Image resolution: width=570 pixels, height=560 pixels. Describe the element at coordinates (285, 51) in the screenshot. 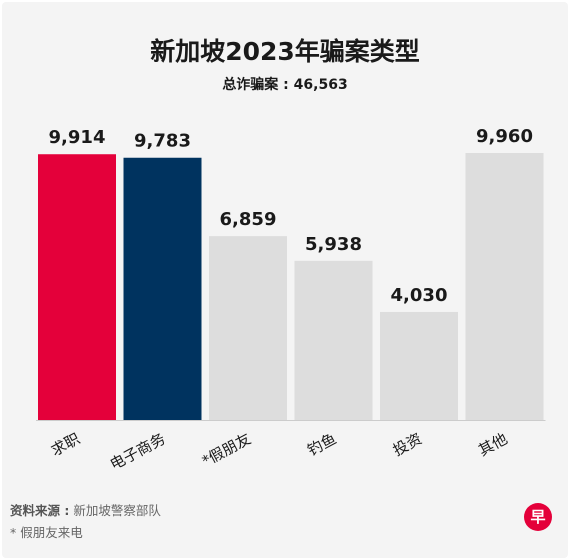

I see `chart-title: 新加坡2023年骗案类型` at that location.